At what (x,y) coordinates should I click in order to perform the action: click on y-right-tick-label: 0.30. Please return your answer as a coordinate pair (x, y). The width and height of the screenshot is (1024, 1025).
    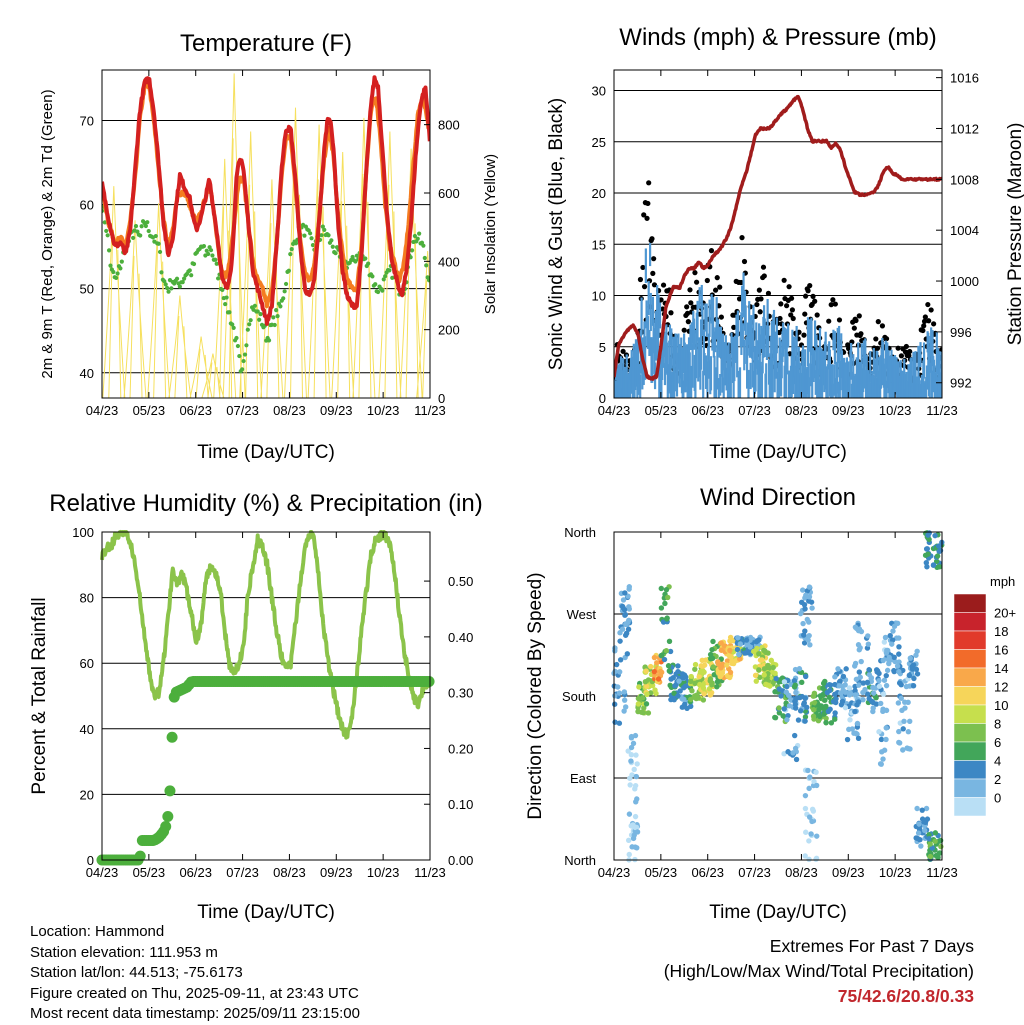
    Looking at the image, I should click on (460, 693).